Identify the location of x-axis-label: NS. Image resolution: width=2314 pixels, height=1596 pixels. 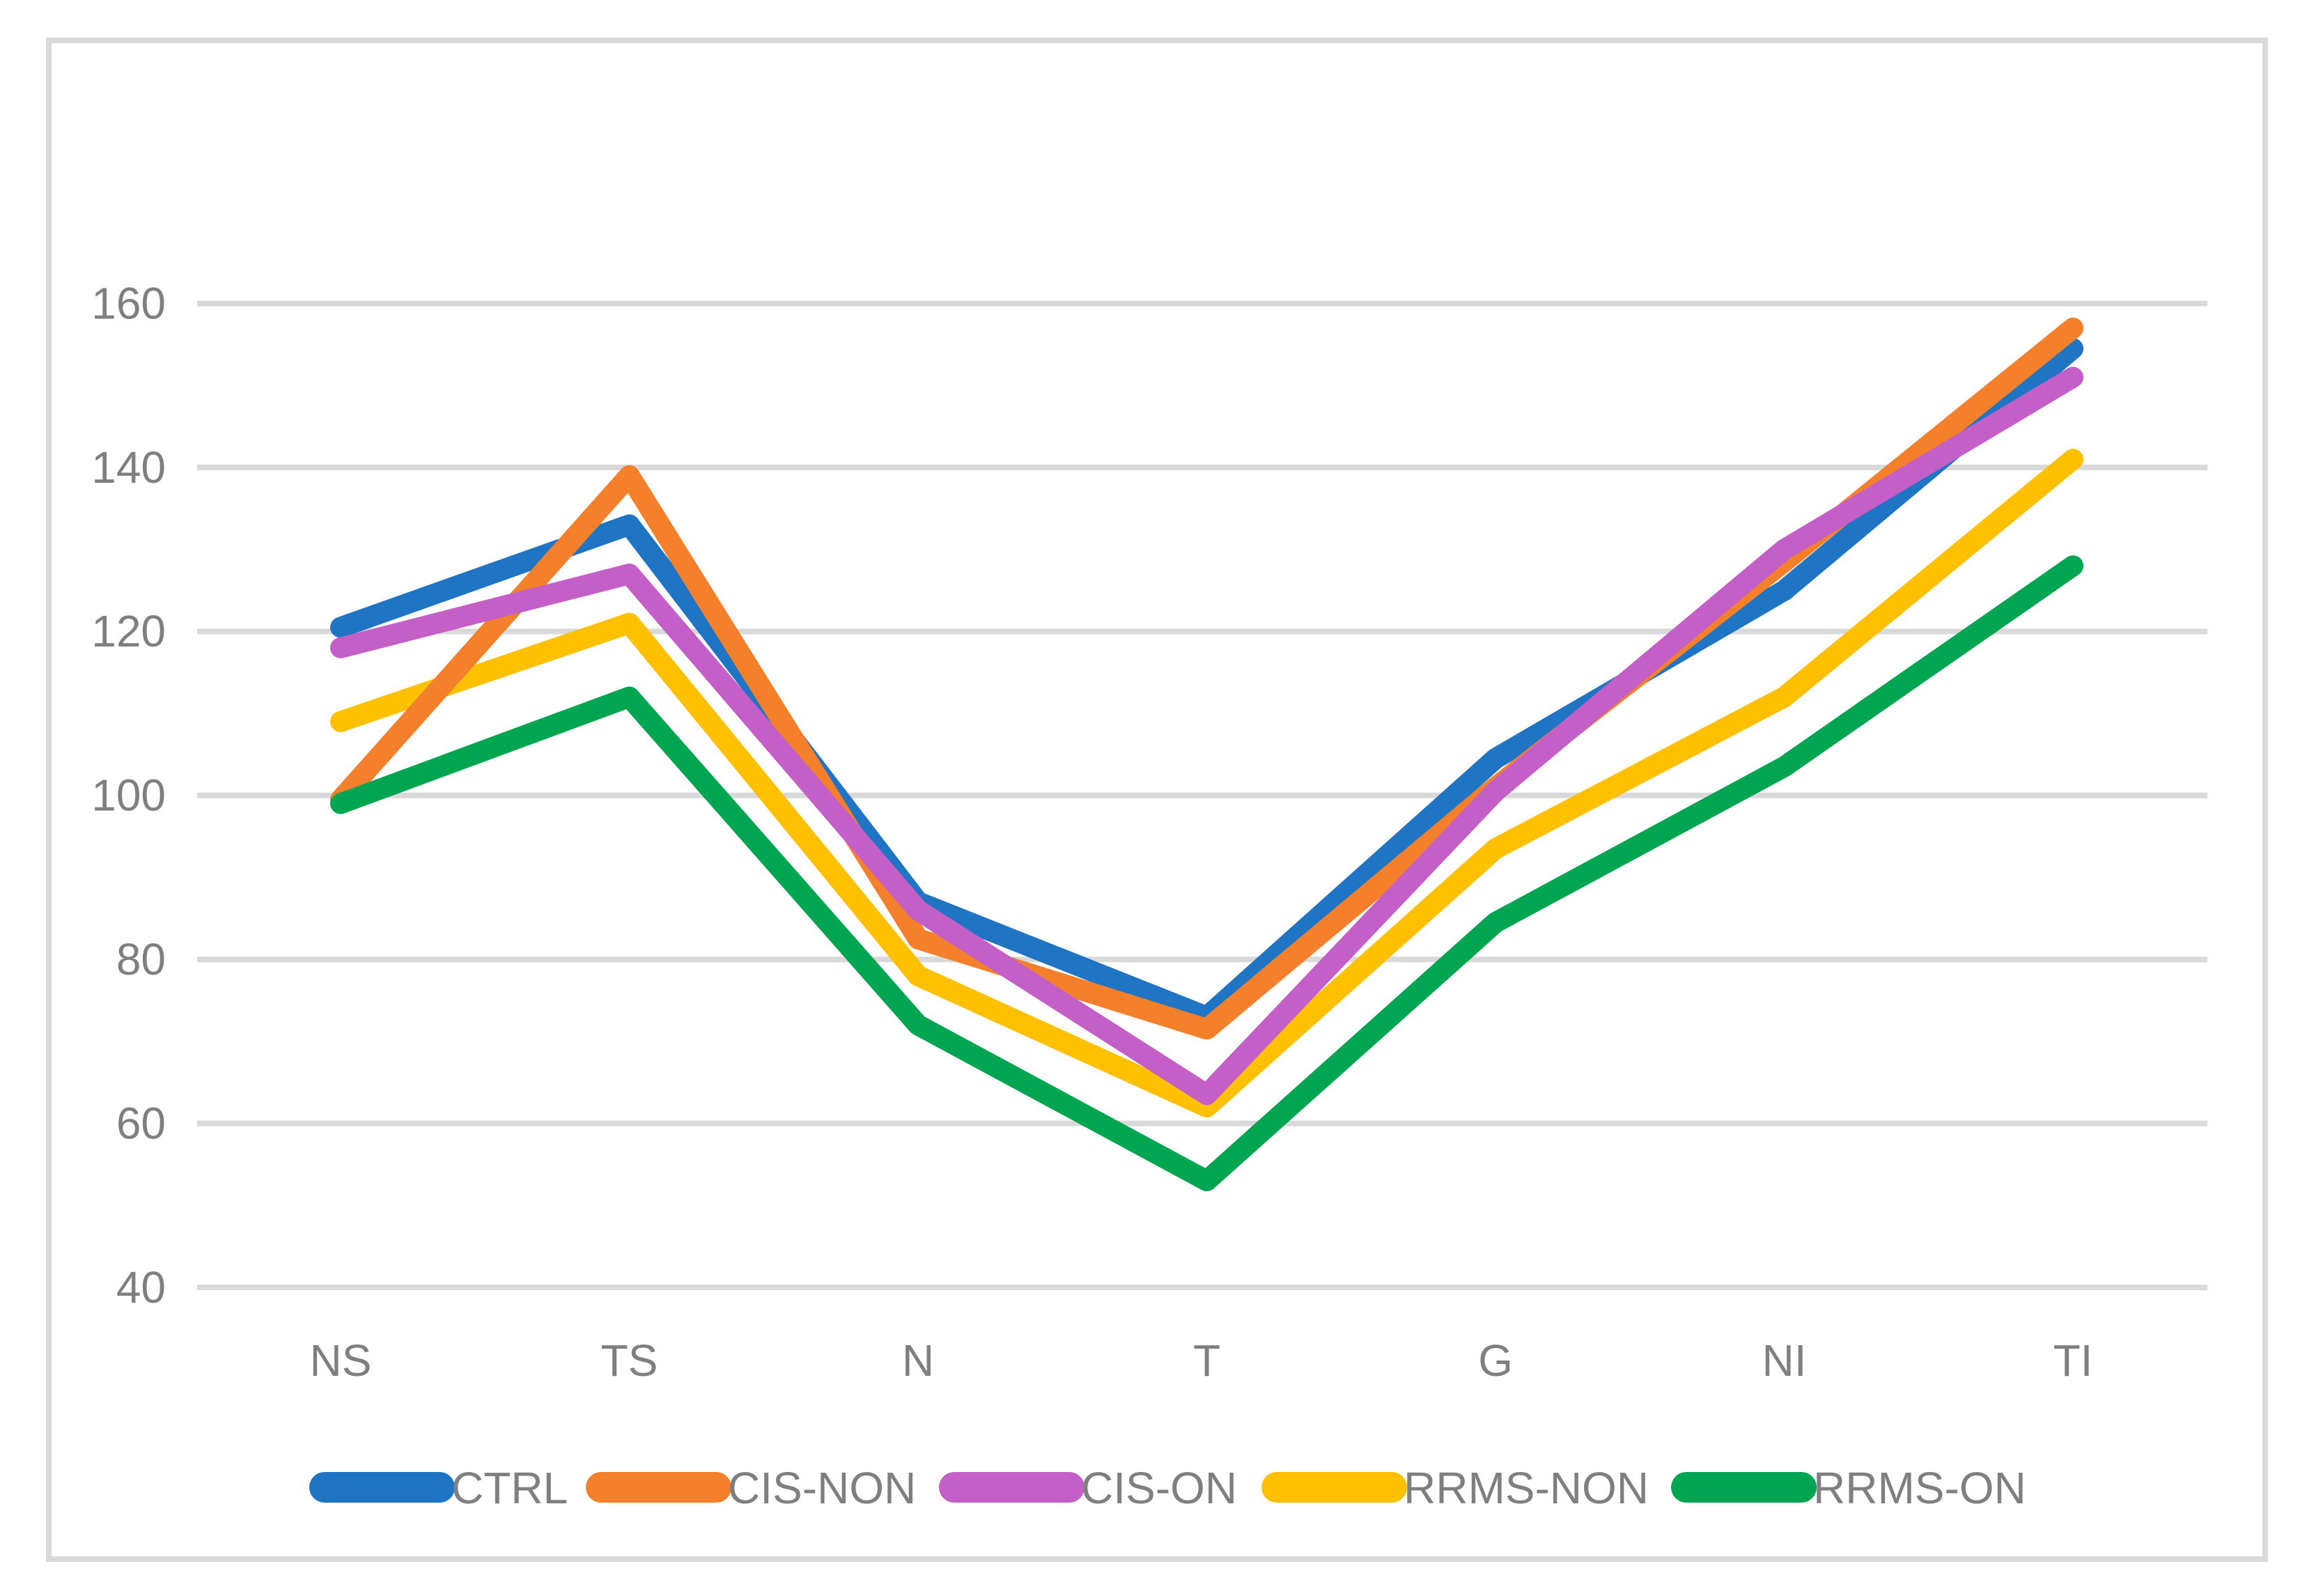
(341, 1360).